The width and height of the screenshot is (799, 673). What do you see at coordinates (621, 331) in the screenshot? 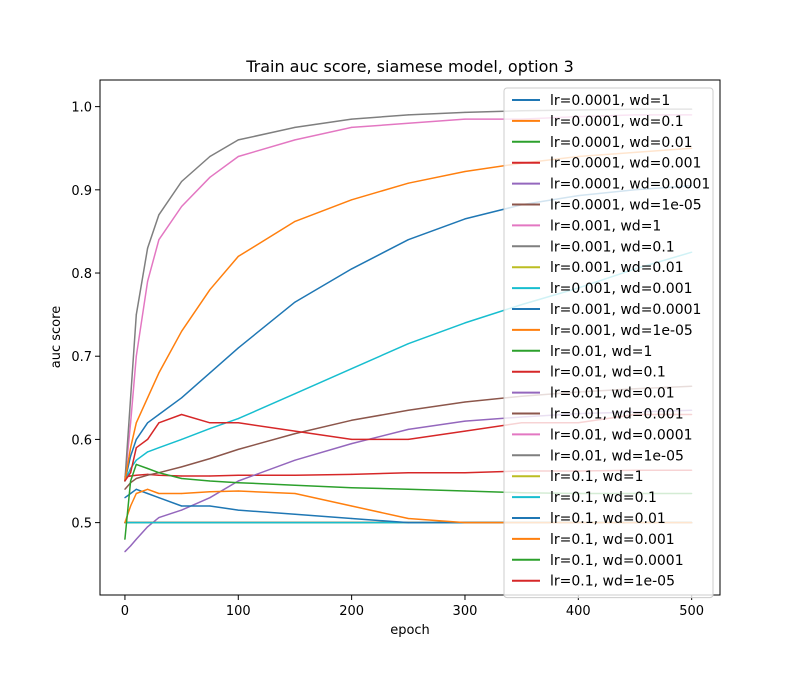
I see `legend-label: lr=0.001, wd=1e-05` at bounding box center [621, 331].